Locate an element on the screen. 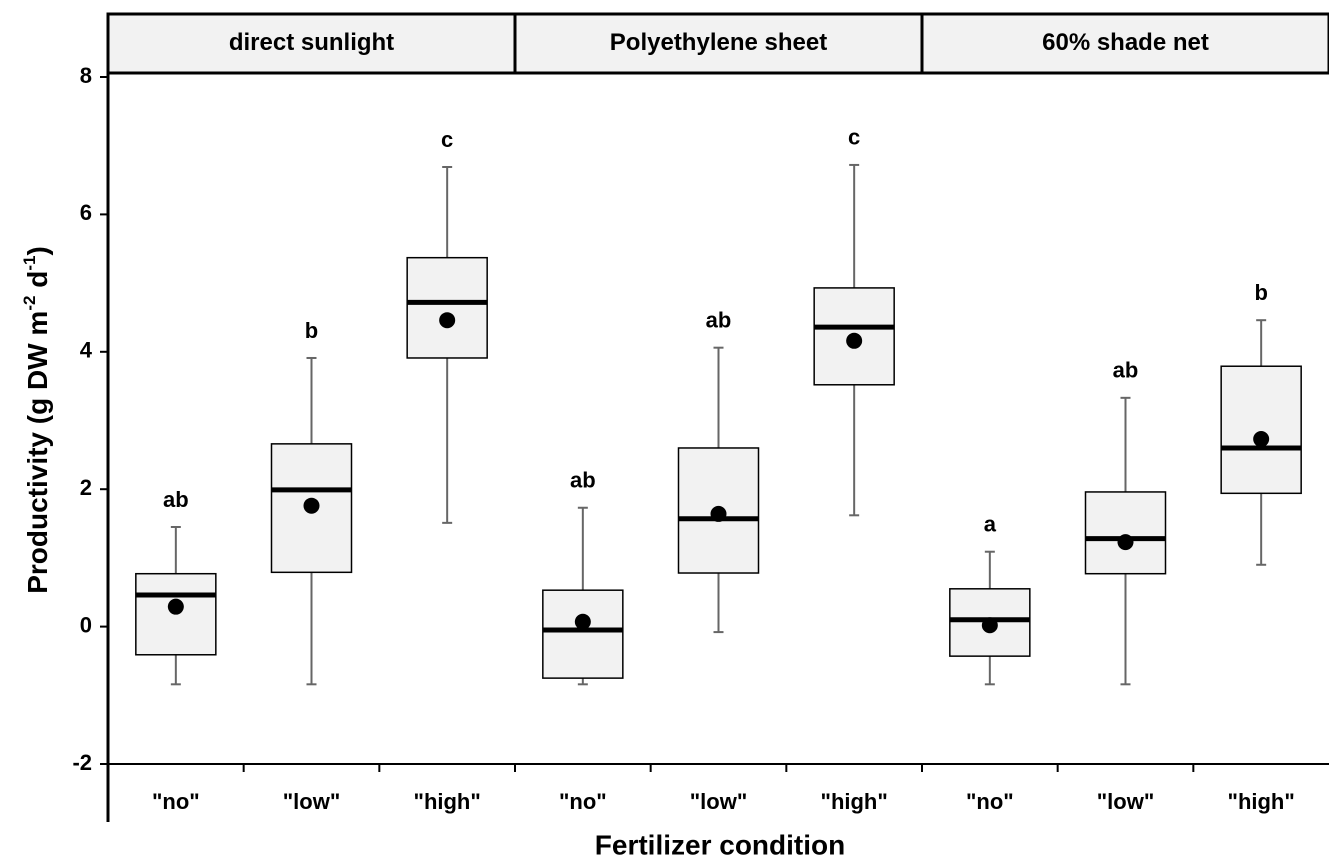 The height and width of the screenshot is (864, 1329). y-axis-label: Productivity (g DW m-2 d-1) is located at coordinates (36, 420).